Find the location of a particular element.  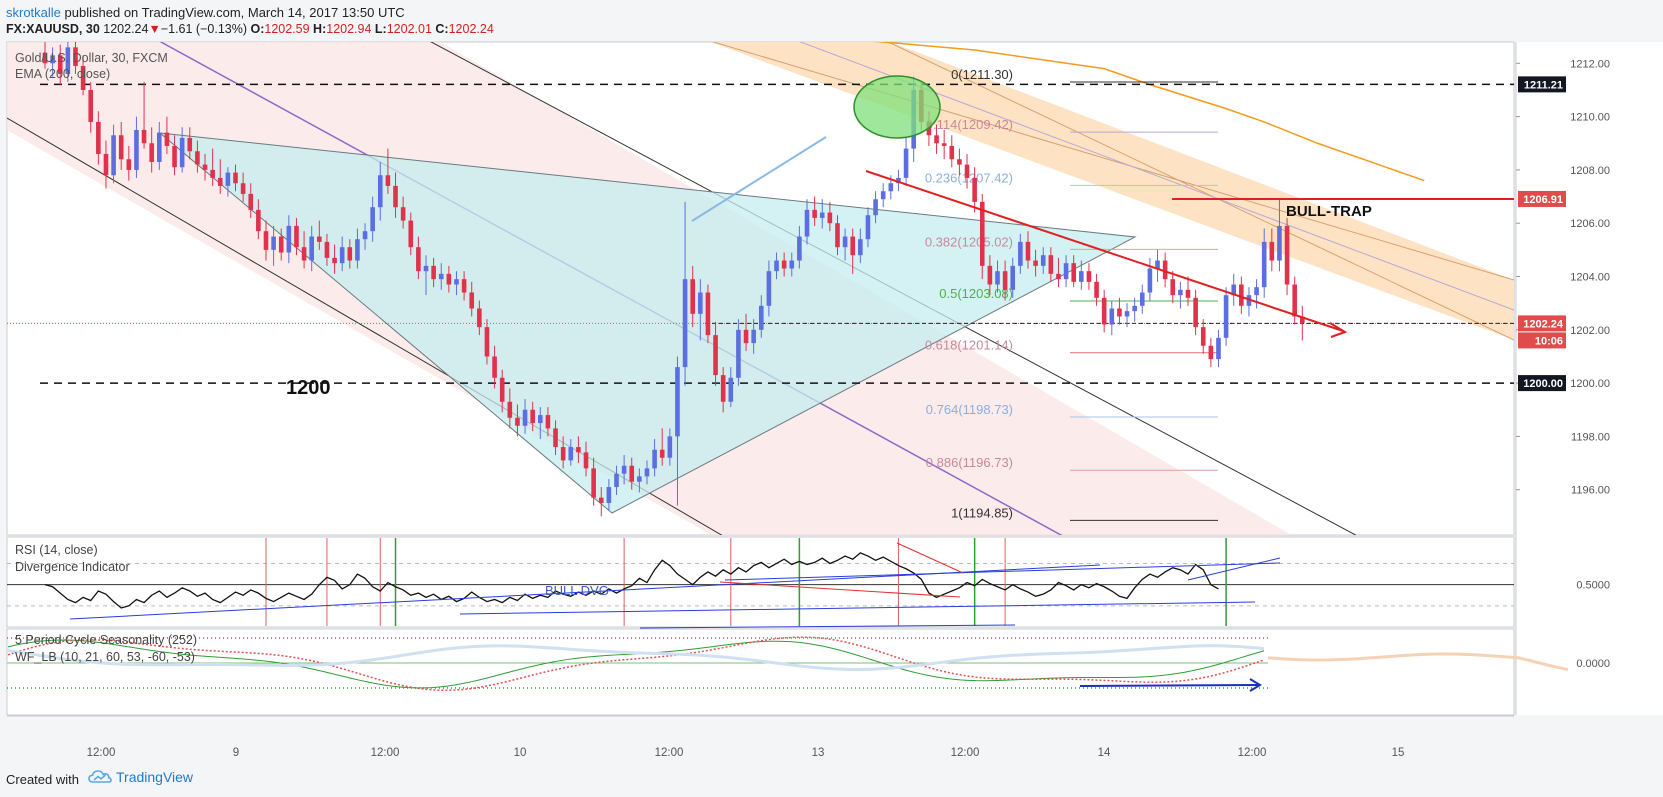

price-tick-label: 1200.00 is located at coordinates (1590, 384).